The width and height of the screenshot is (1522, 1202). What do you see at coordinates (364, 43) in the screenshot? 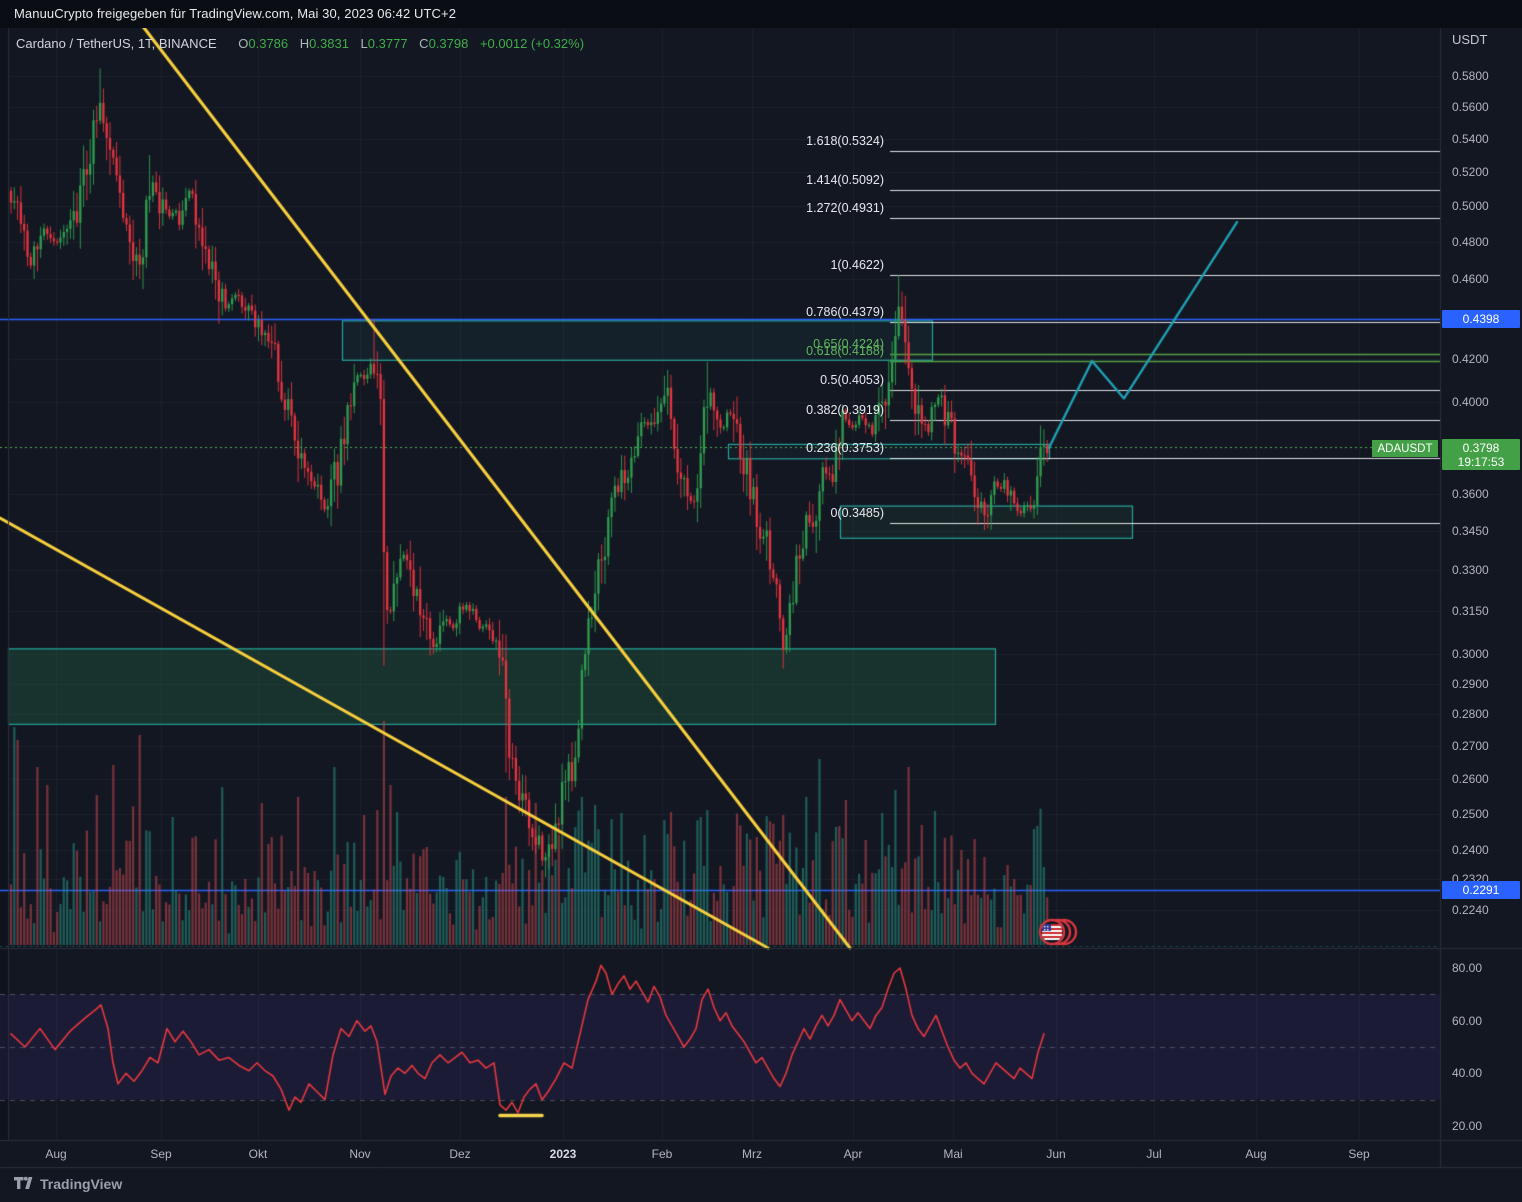
I see `low-label: L` at bounding box center [364, 43].